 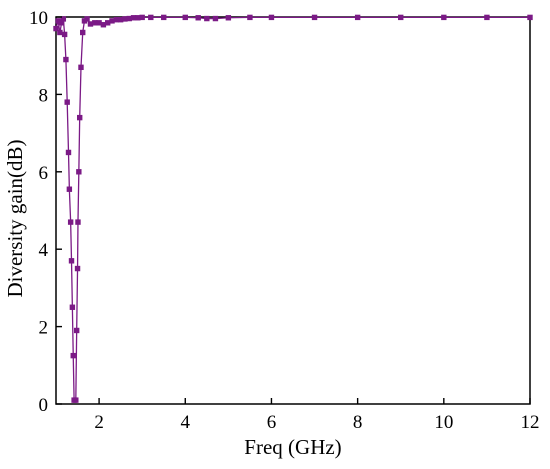 I want to click on y-axis-title: Diversity gain(dB), so click(x=15, y=218).